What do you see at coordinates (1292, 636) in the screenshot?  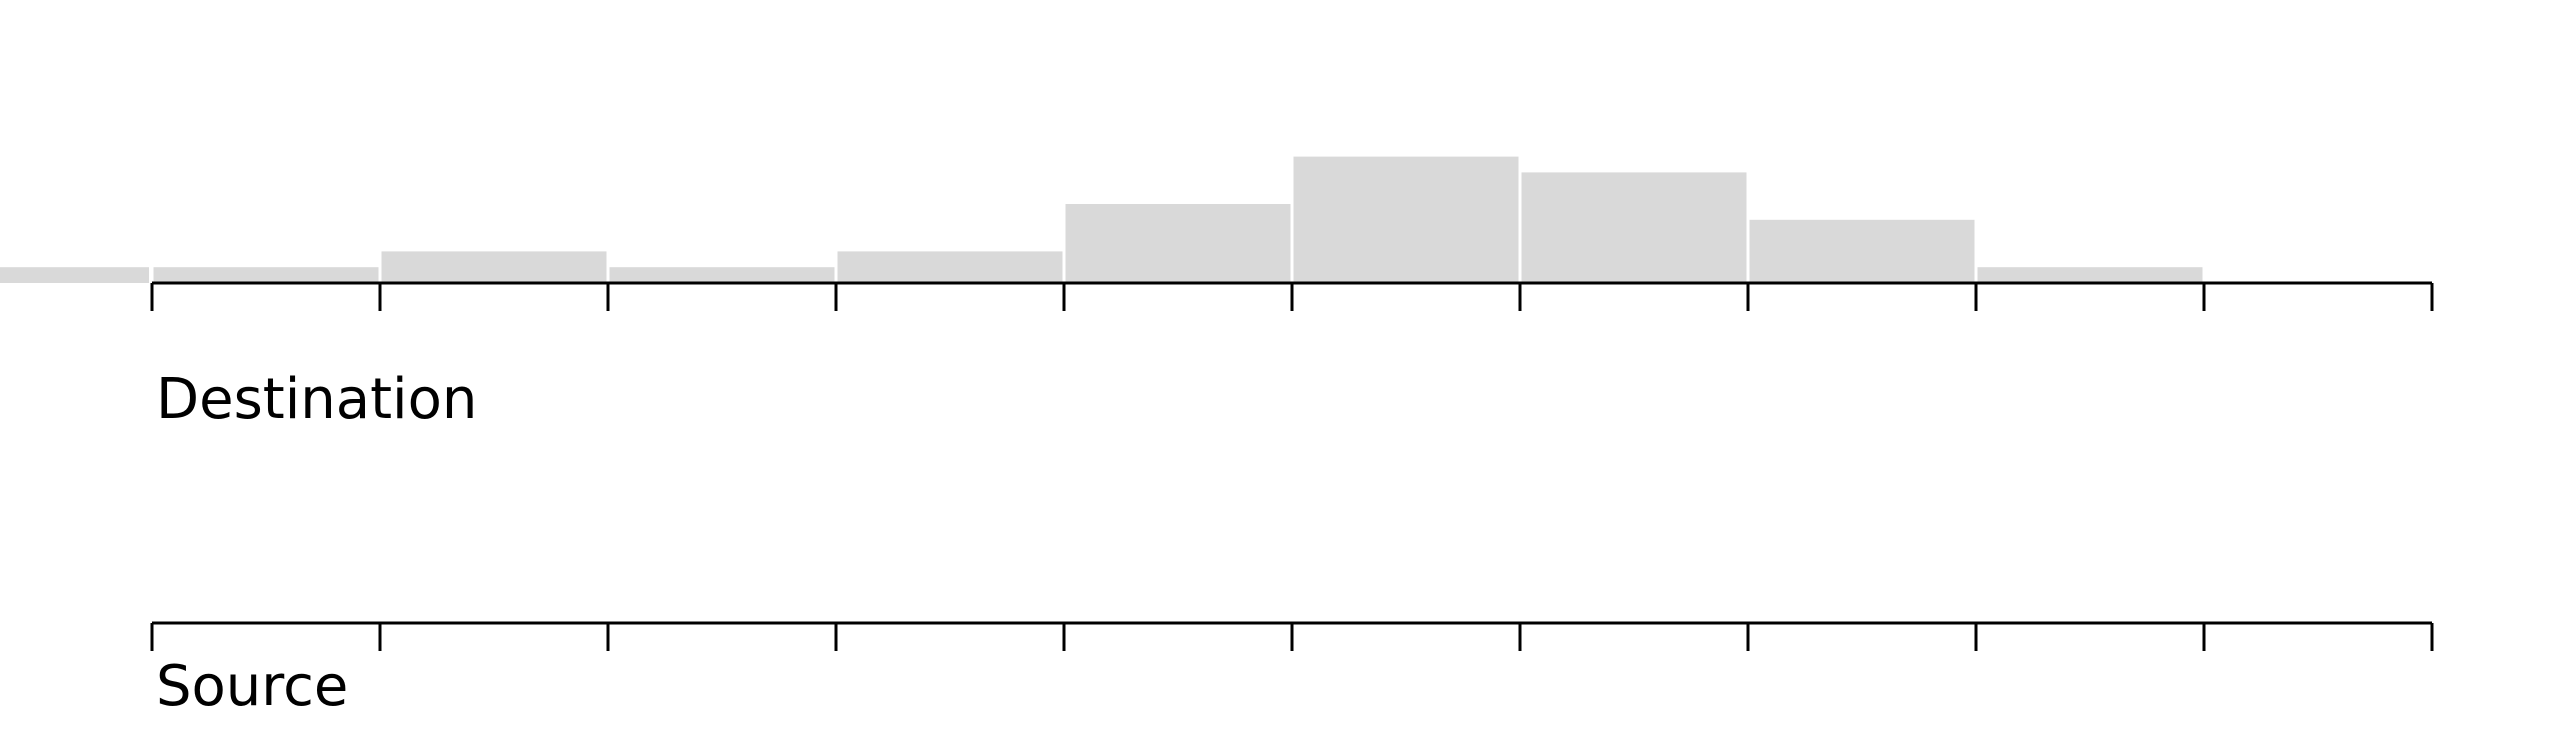 I see `source-axis` at bounding box center [1292, 636].